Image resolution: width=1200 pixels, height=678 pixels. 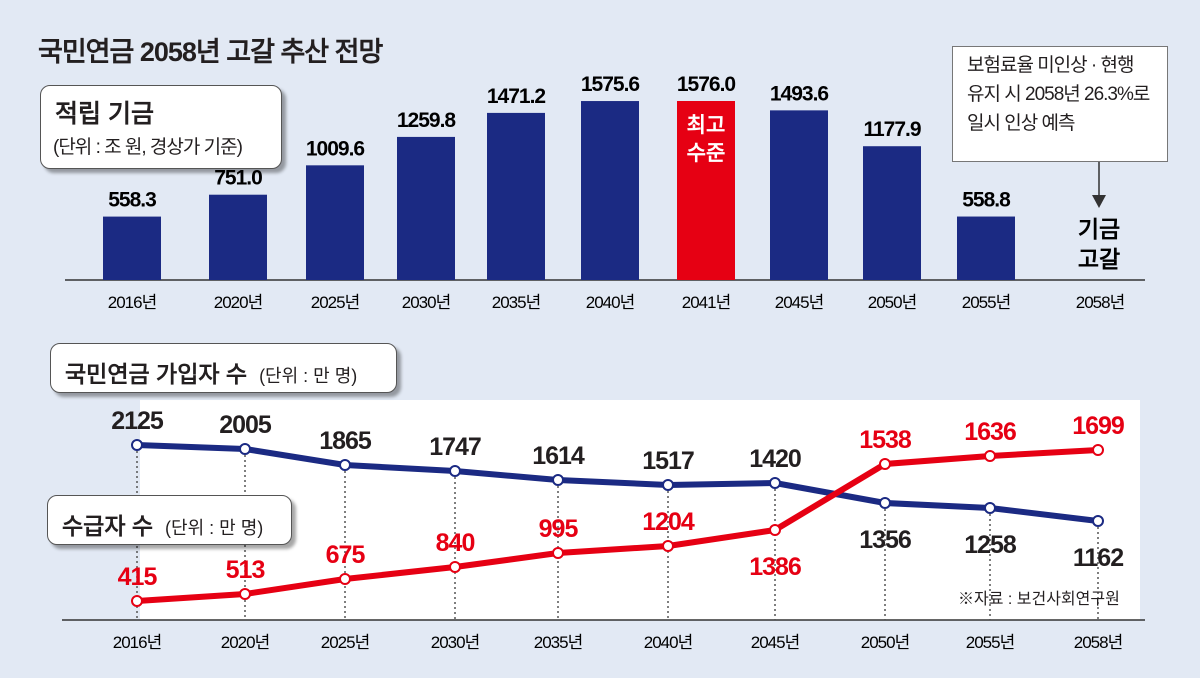 I want to click on data-value-label: 675, so click(x=346, y=555).